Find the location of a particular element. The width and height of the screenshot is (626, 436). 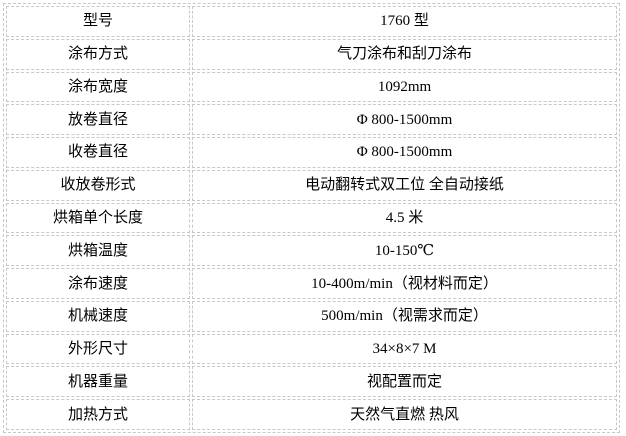

spec-label-cell: 烘箱温度 is located at coordinates (98, 251).